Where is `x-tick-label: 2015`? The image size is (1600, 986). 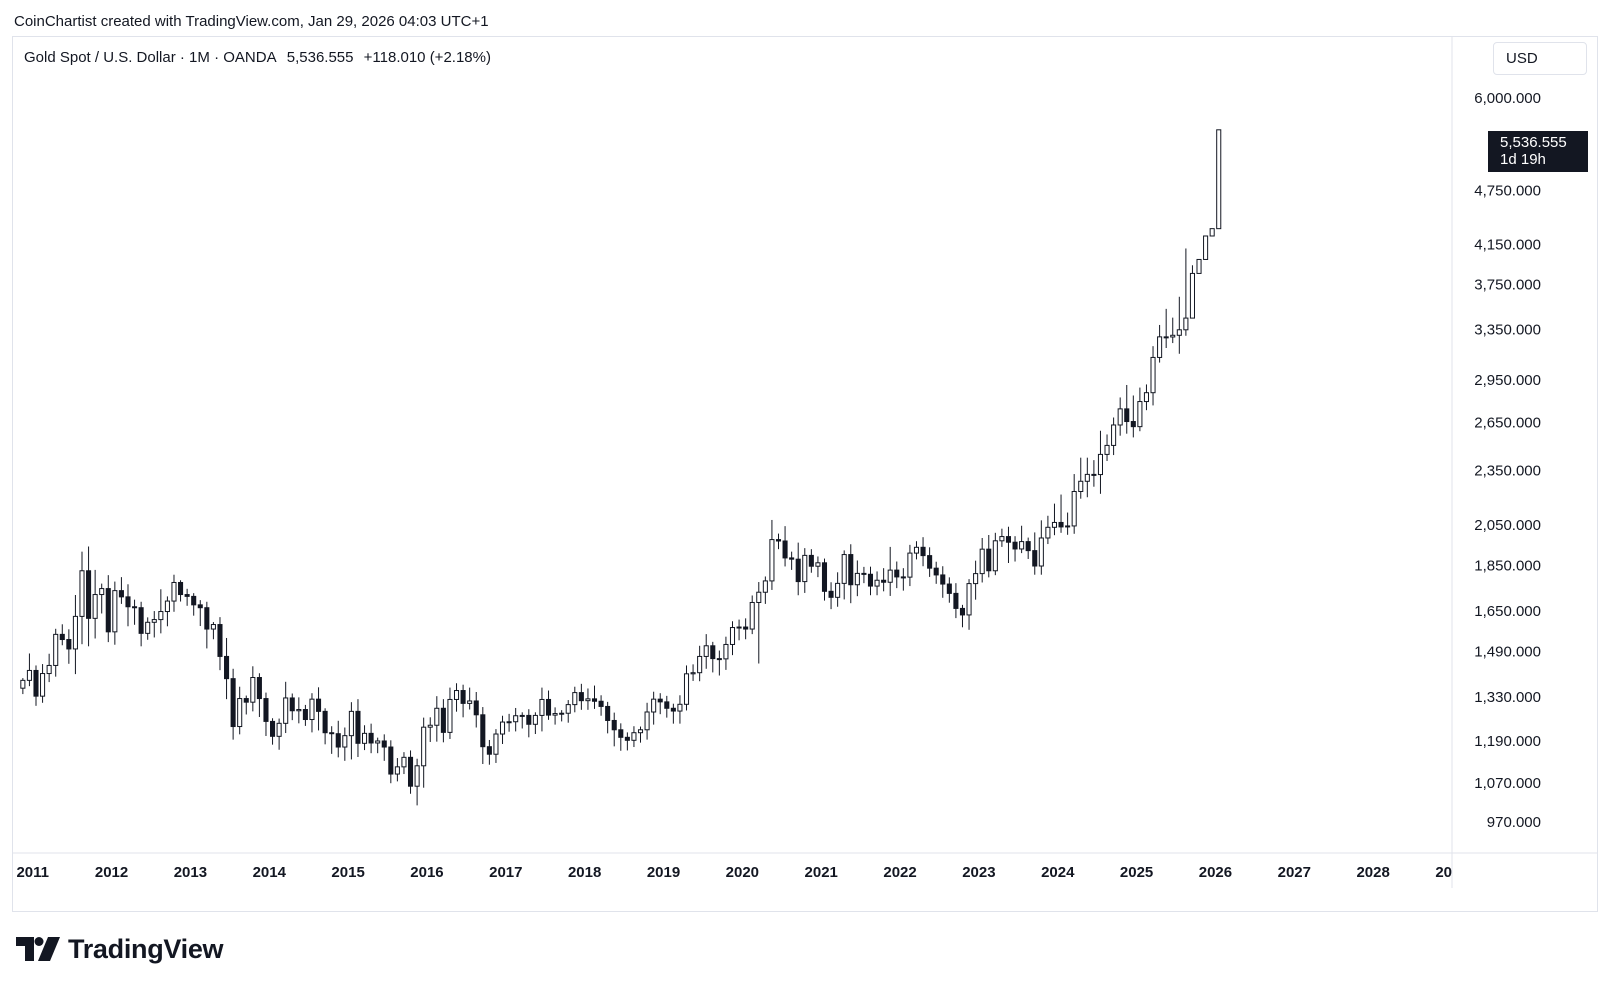 x-tick-label: 2015 is located at coordinates (347, 872).